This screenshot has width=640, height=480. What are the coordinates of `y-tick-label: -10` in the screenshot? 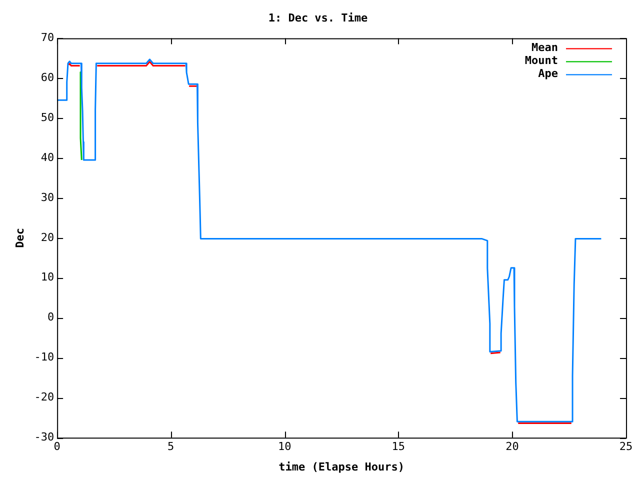 It's located at (44, 357).